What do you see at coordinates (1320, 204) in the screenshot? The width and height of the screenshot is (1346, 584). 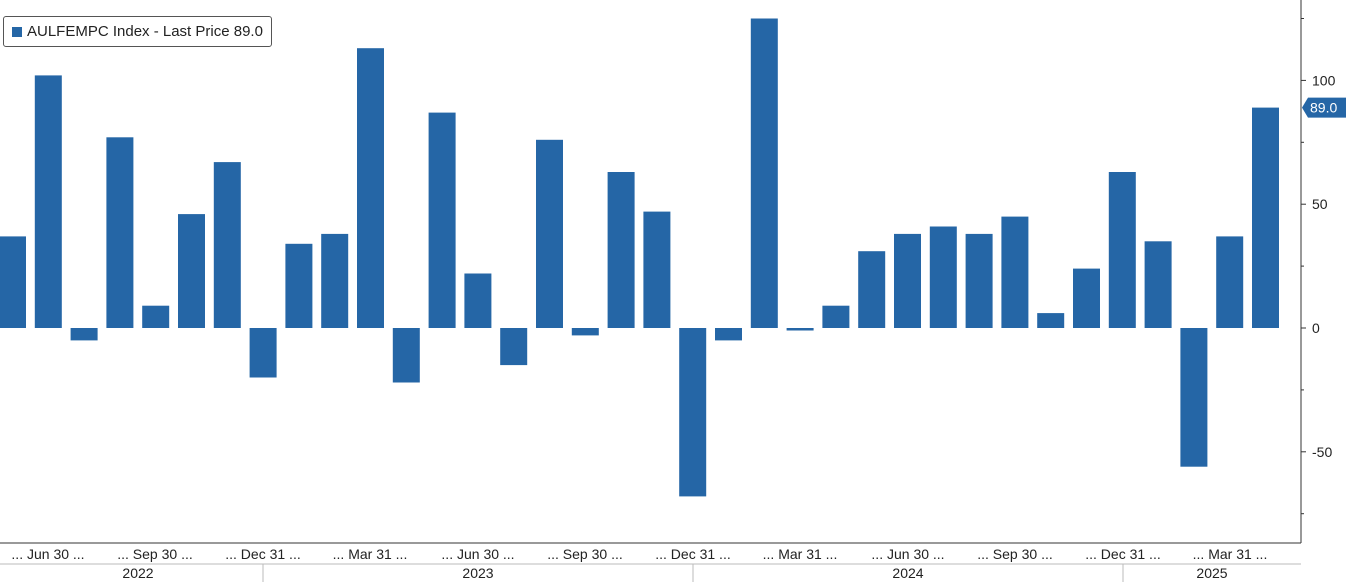 I see `y-tick-label: 50` at bounding box center [1320, 204].